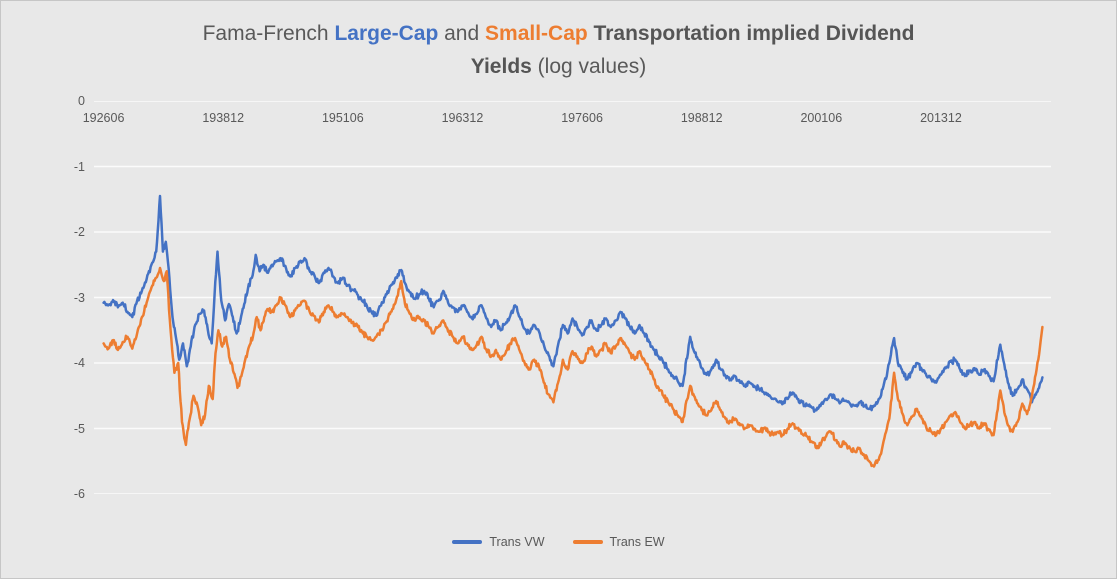 The width and height of the screenshot is (1117, 579). Describe the element at coordinates (386, 33) in the screenshot. I see `title-part: Large-Cap` at that location.